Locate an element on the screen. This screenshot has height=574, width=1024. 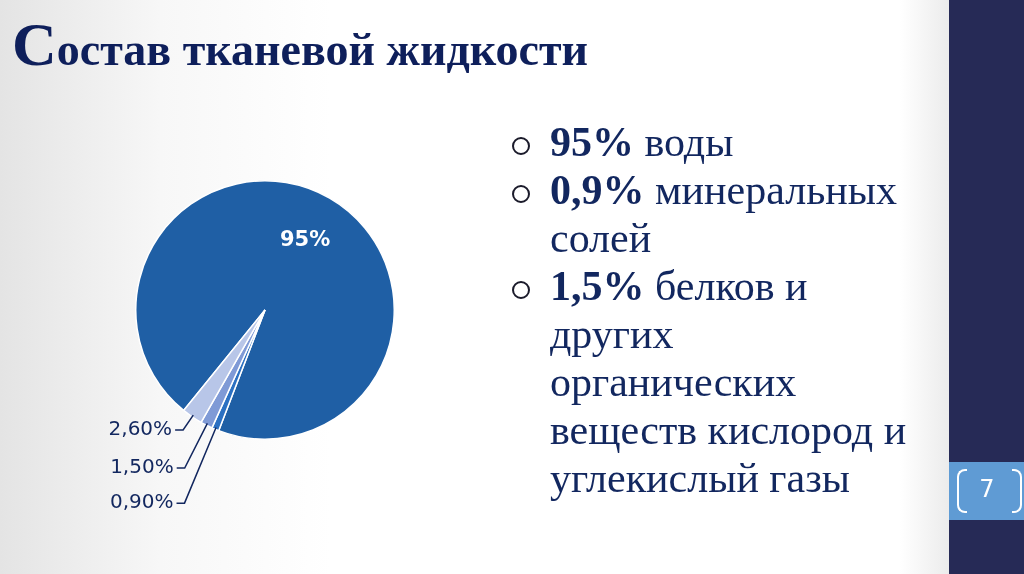
data-label: 0,90% is located at coordinates (141, 501).